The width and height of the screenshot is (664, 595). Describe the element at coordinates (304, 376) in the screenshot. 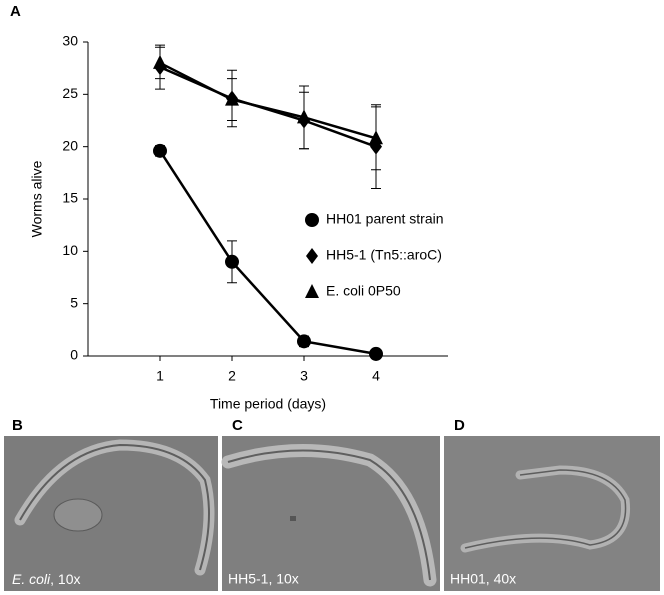

I see `x-tick-label: 3` at that location.